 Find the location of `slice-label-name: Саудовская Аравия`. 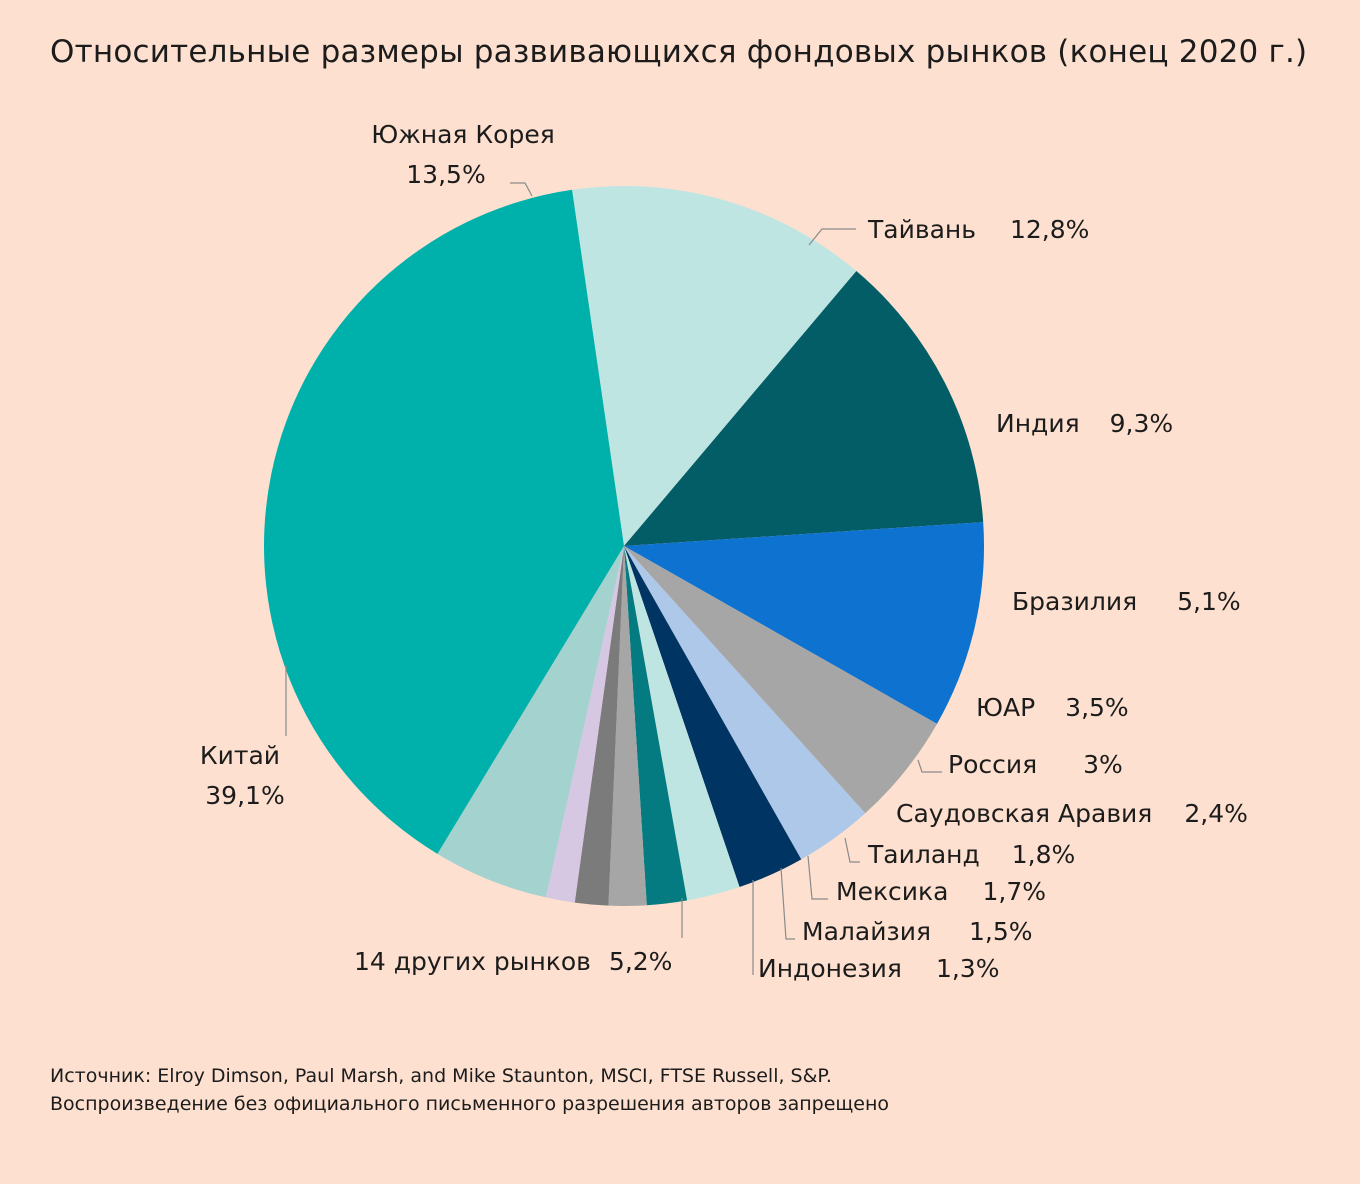

slice-label-name: Саудовская Аравия is located at coordinates (1024, 813).